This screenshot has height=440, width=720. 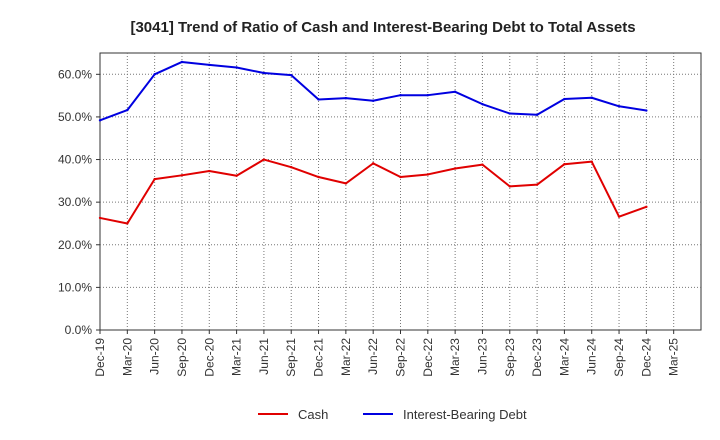 What do you see at coordinates (155, 356) in the screenshot?
I see `x-tick-label: Jun-20` at bounding box center [155, 356].